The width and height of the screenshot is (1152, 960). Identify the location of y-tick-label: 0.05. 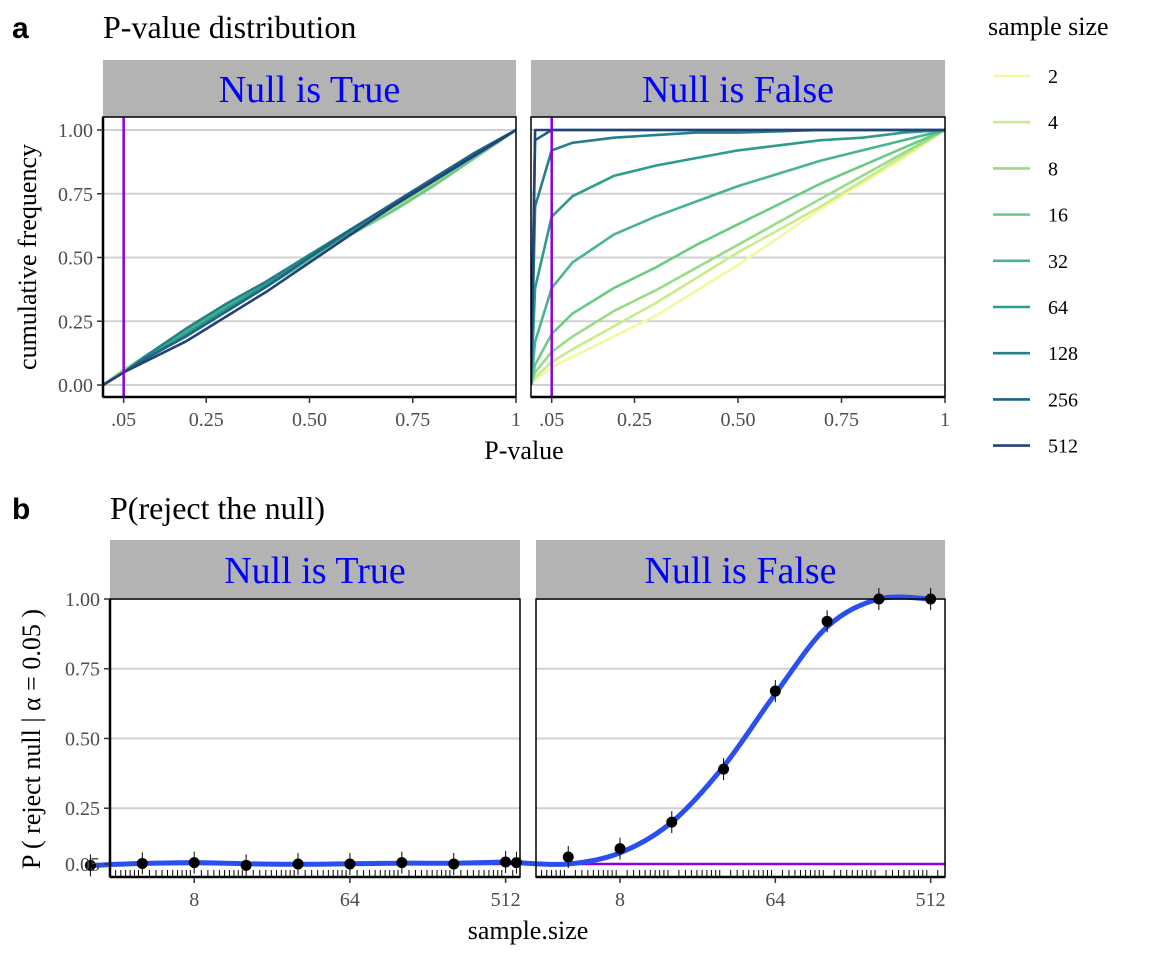
(82, 865).